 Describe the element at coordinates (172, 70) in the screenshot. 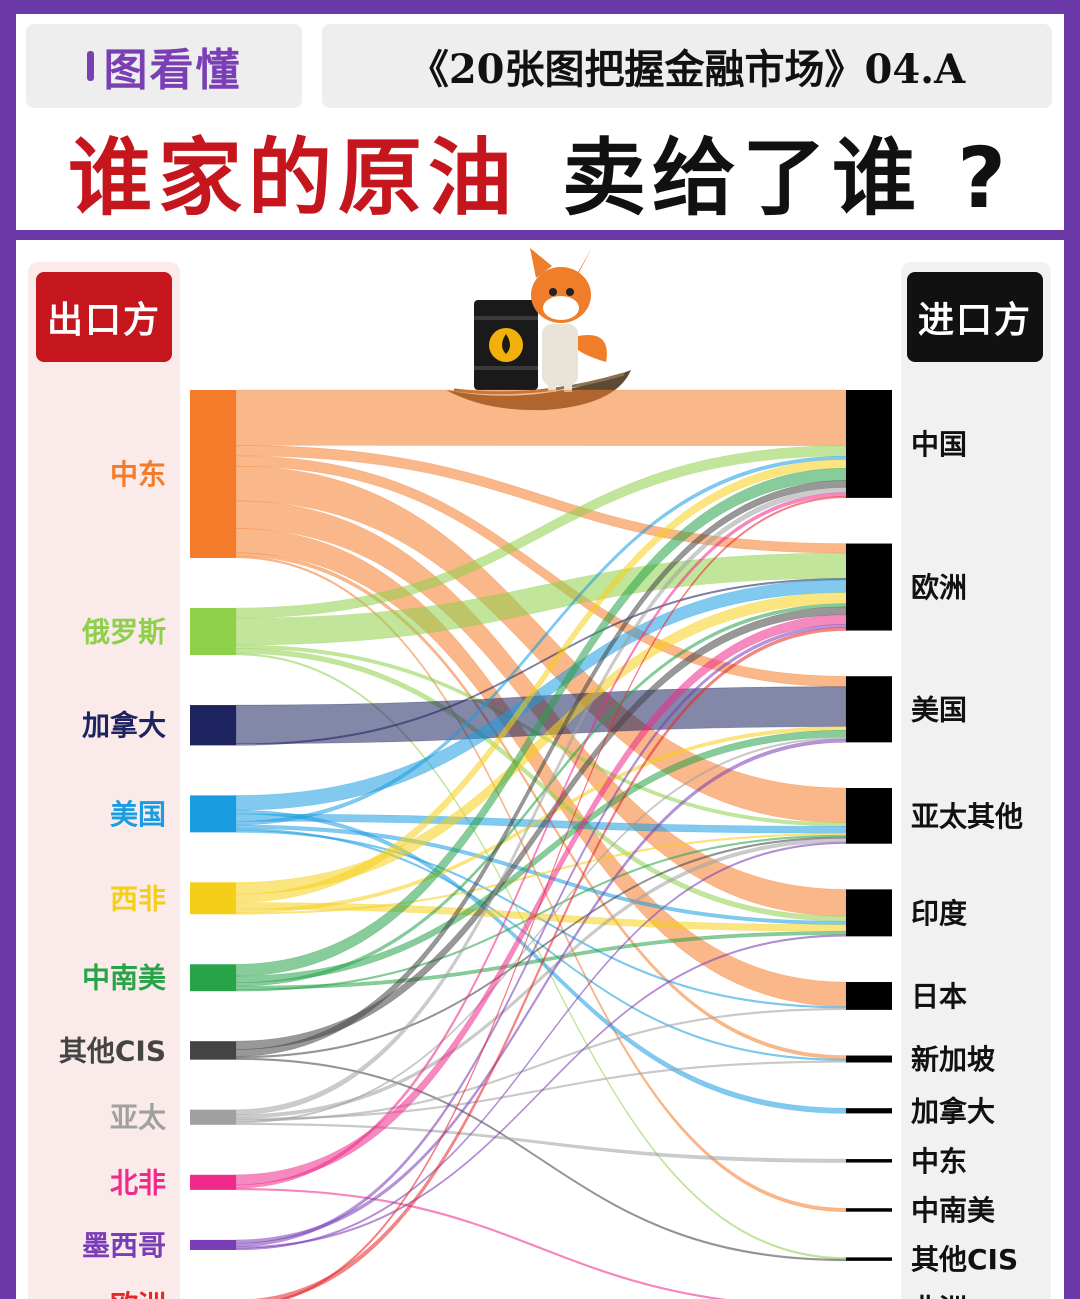

I see `brand-text: 图看懂` at that location.